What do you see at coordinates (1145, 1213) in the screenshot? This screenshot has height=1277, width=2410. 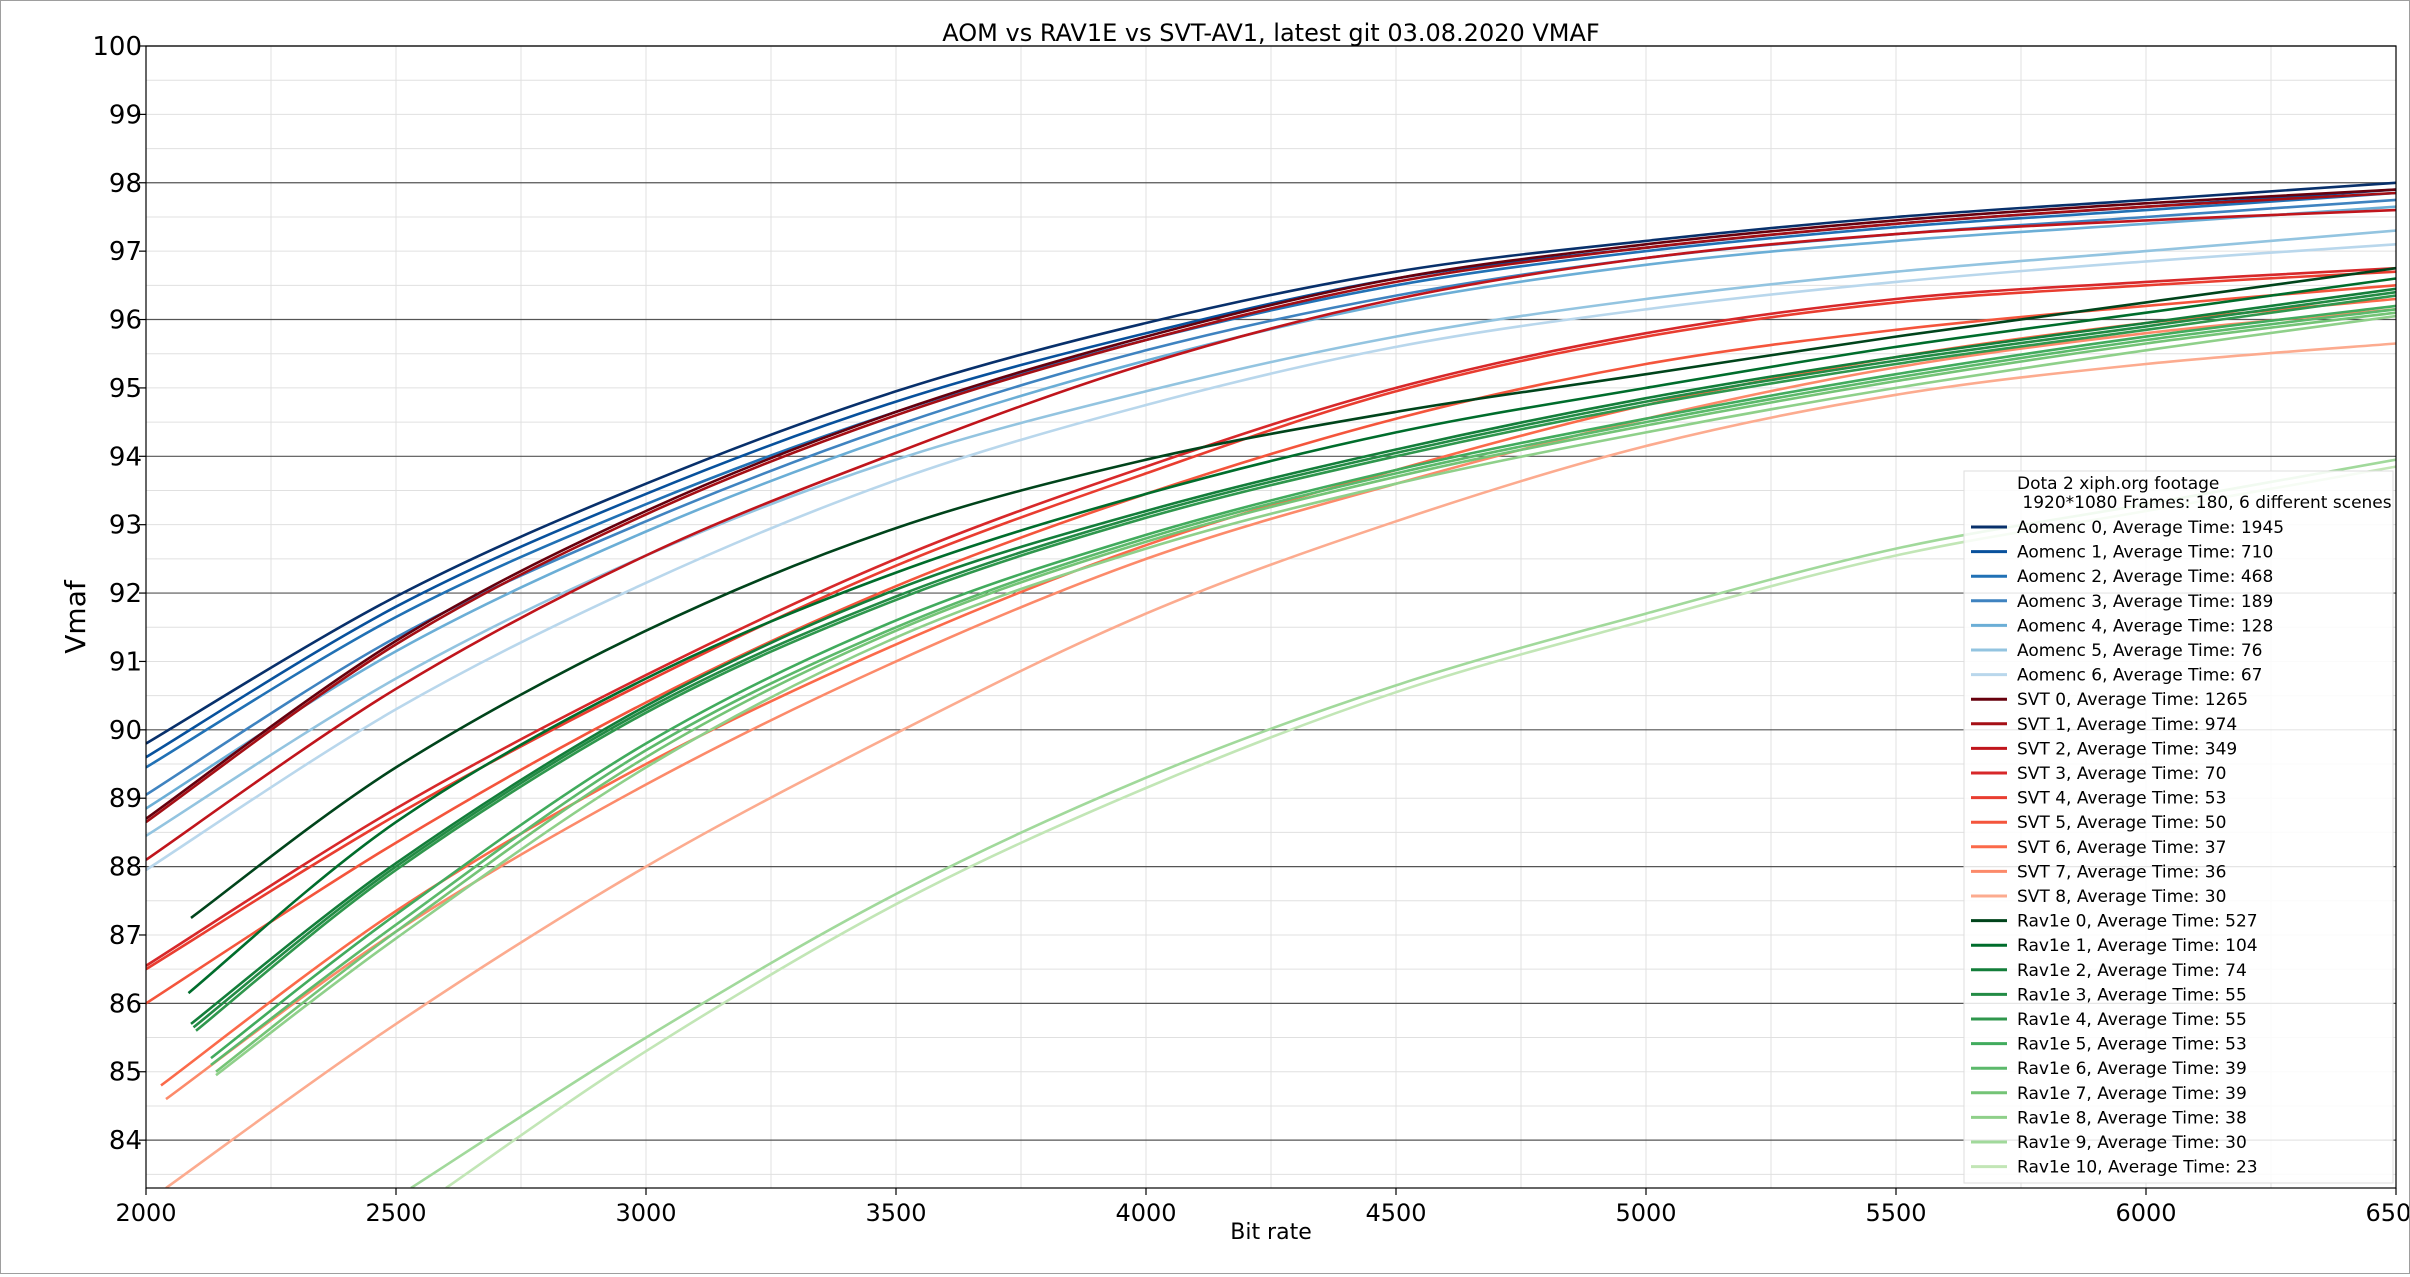 I see `x-tick-label: 4000` at bounding box center [1145, 1213].